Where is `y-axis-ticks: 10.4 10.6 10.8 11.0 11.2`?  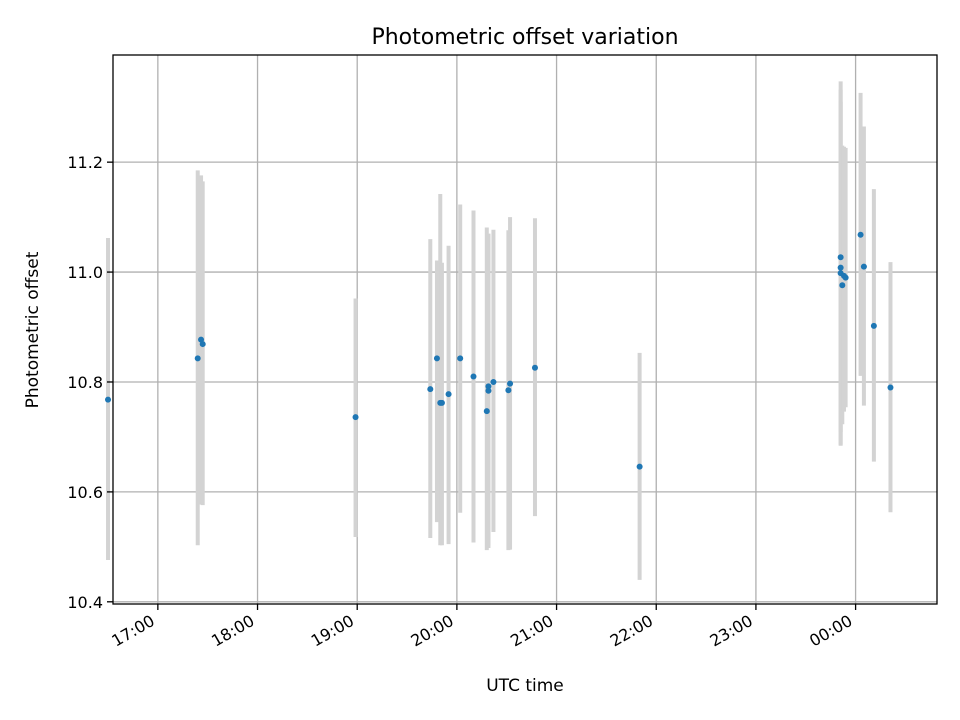
y-axis-ticks: 10.4 10.6 10.8 11.0 11.2 is located at coordinates (90, 382).